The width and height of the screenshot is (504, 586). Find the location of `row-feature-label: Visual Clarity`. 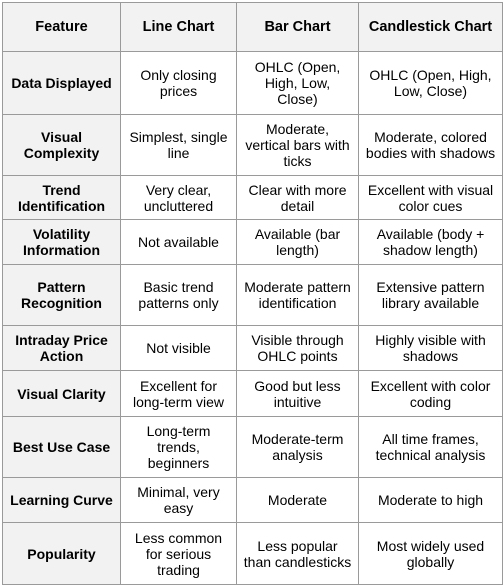

row-feature-label: Visual Clarity is located at coordinates (61, 393).